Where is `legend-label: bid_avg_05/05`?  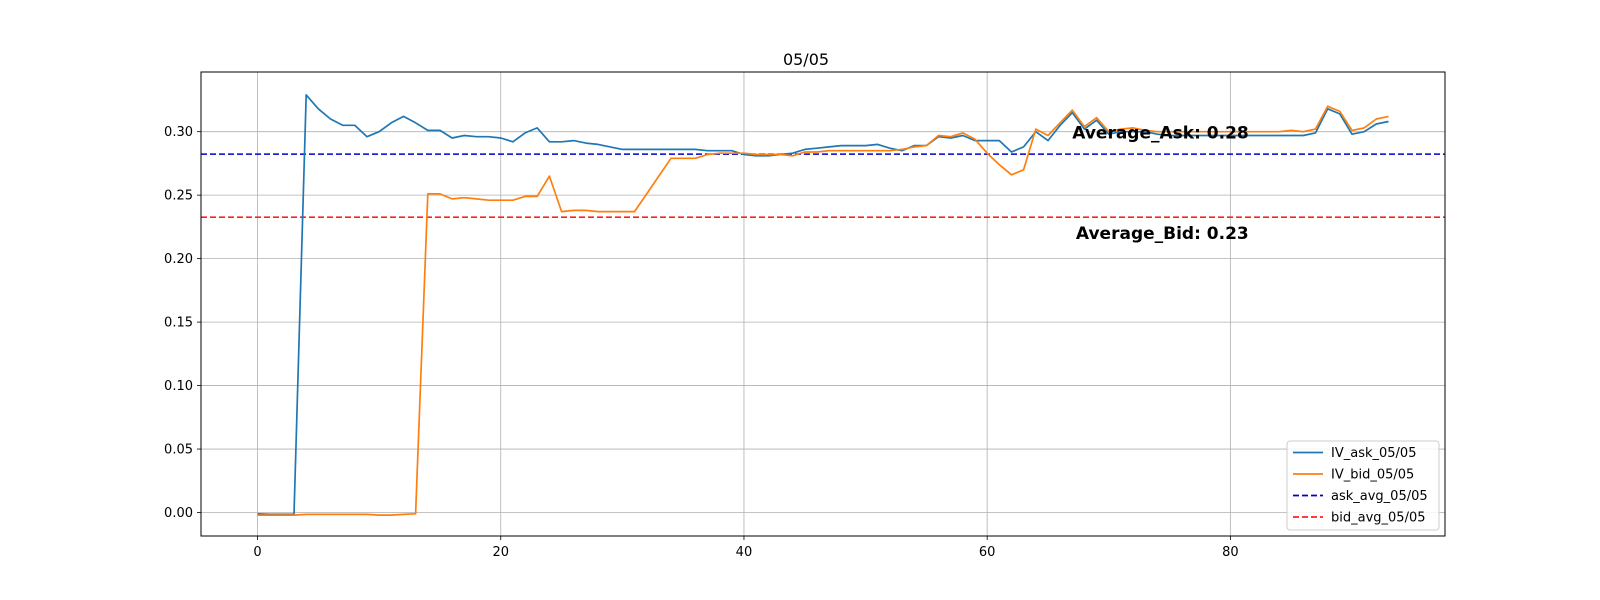 legend-label: bid_avg_05/05 is located at coordinates (1378, 518).